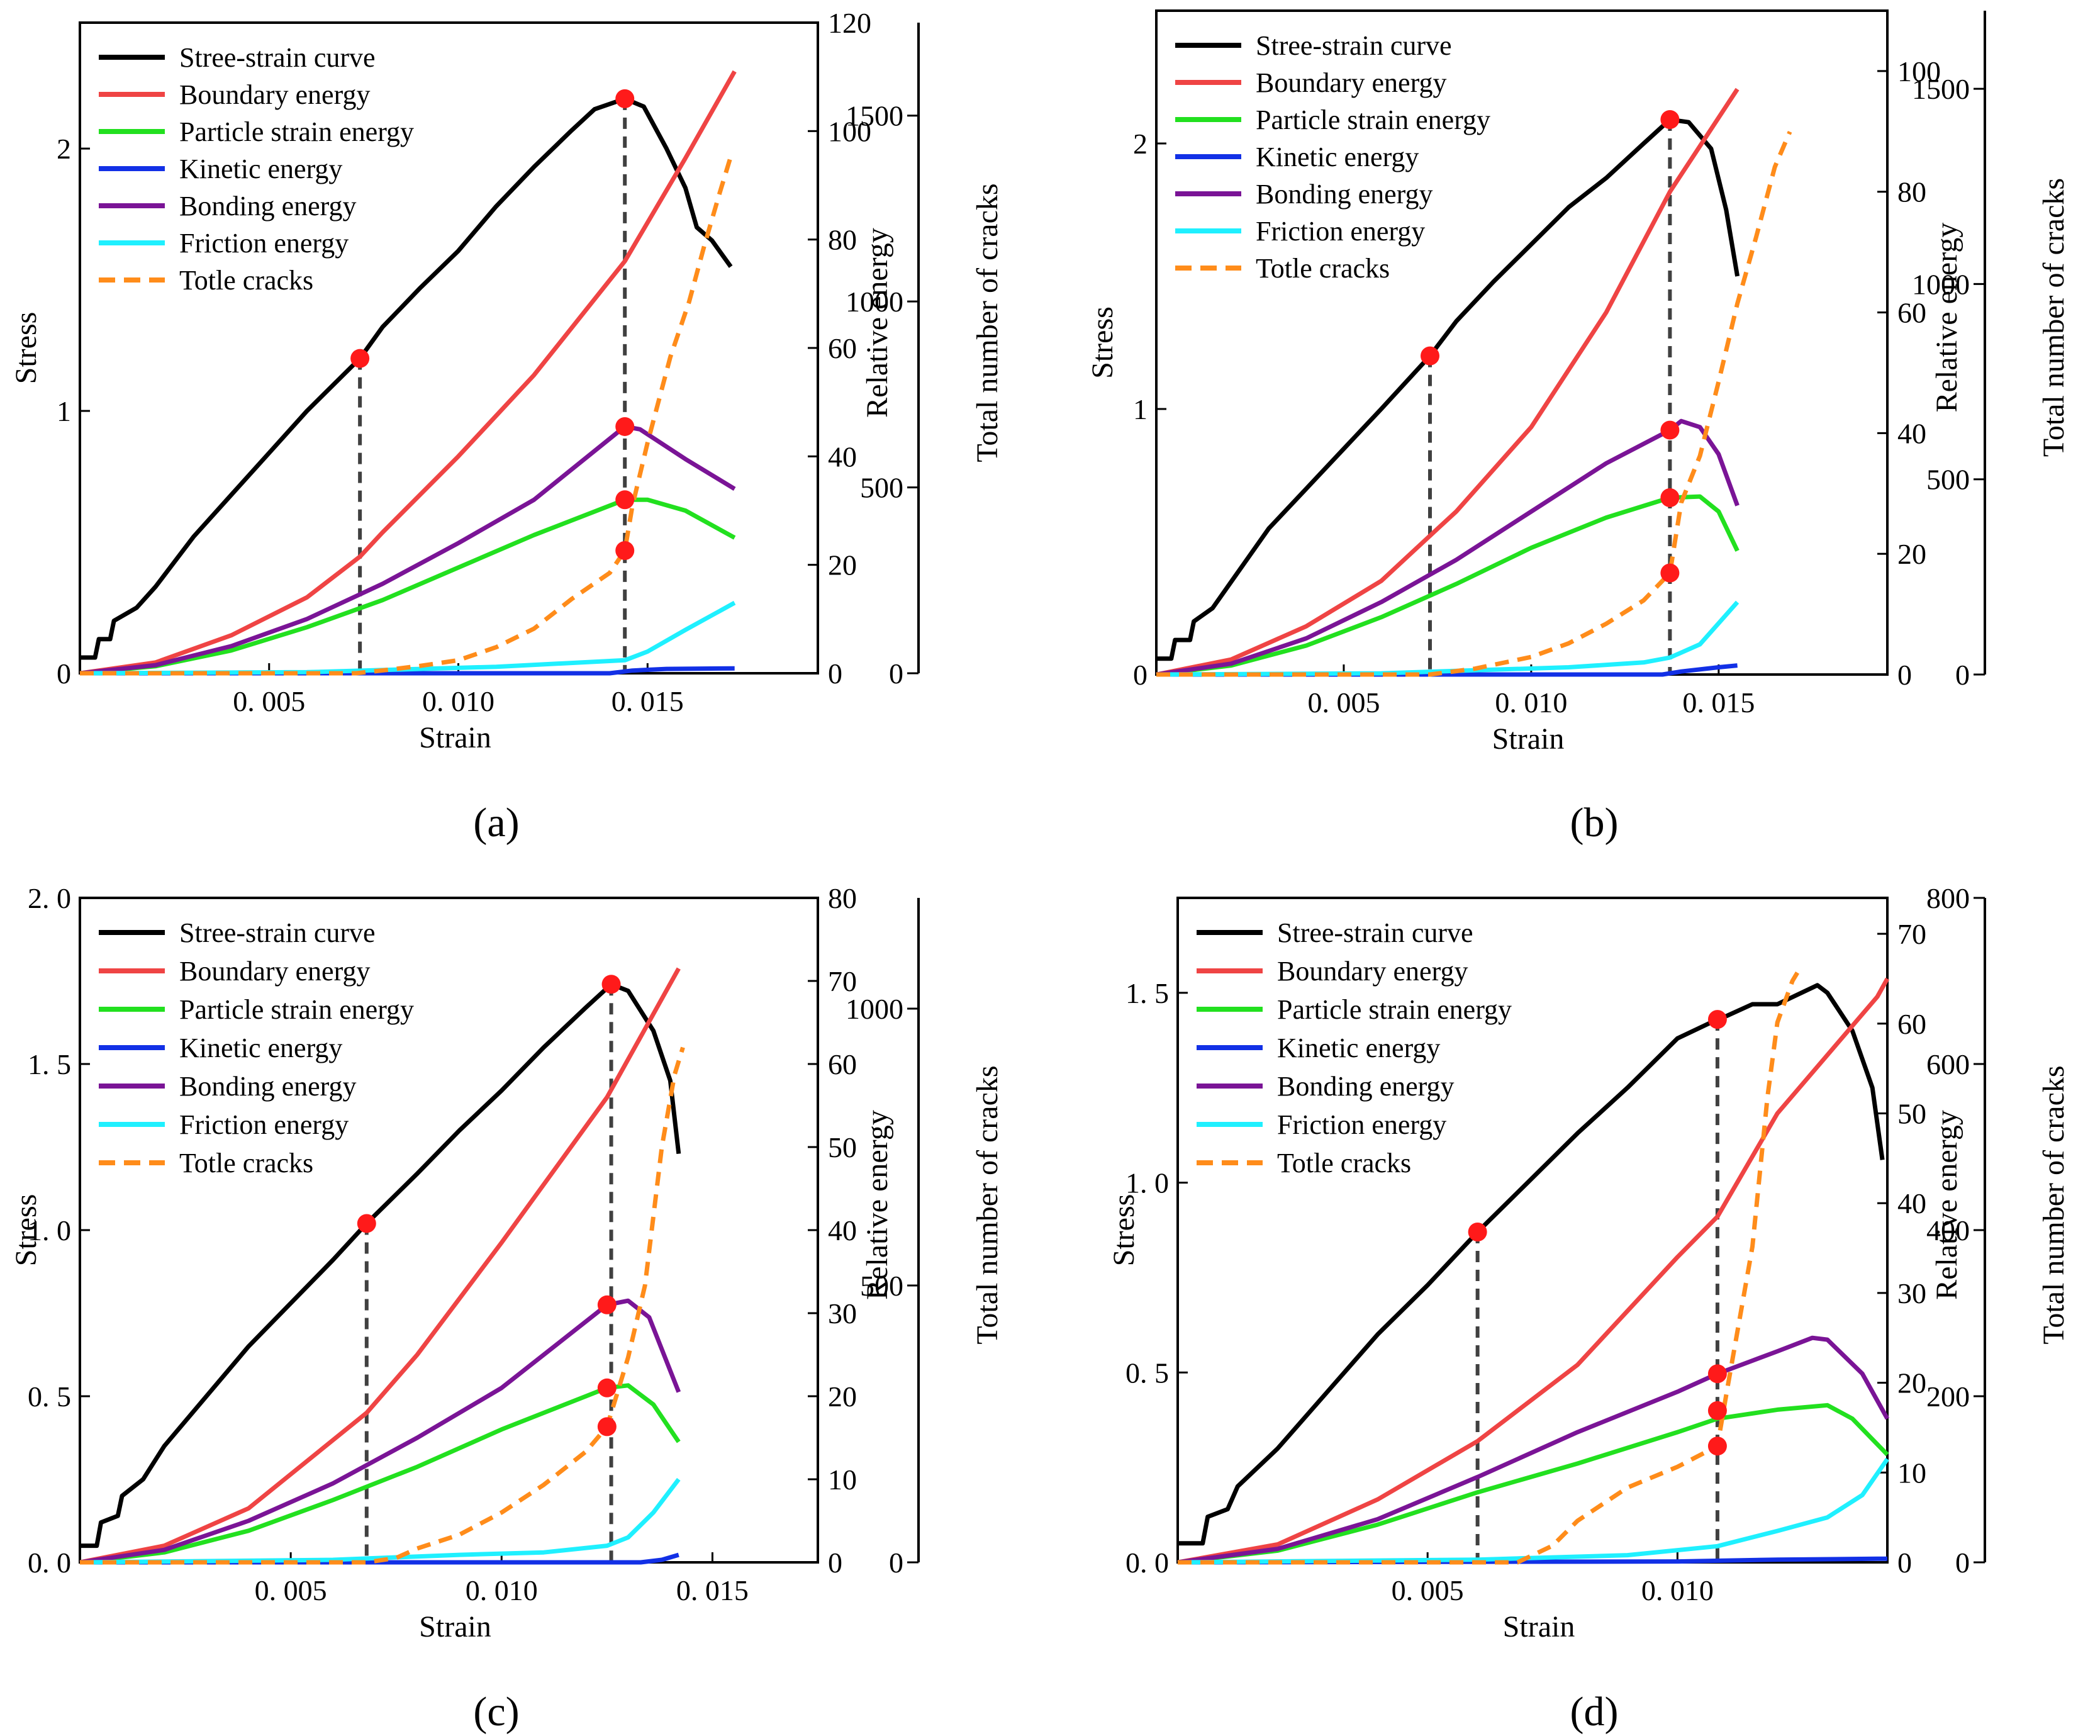  What do you see at coordinates (874, 1009) in the screenshot?
I see `y3-tick-label: 1000` at bounding box center [874, 1009].